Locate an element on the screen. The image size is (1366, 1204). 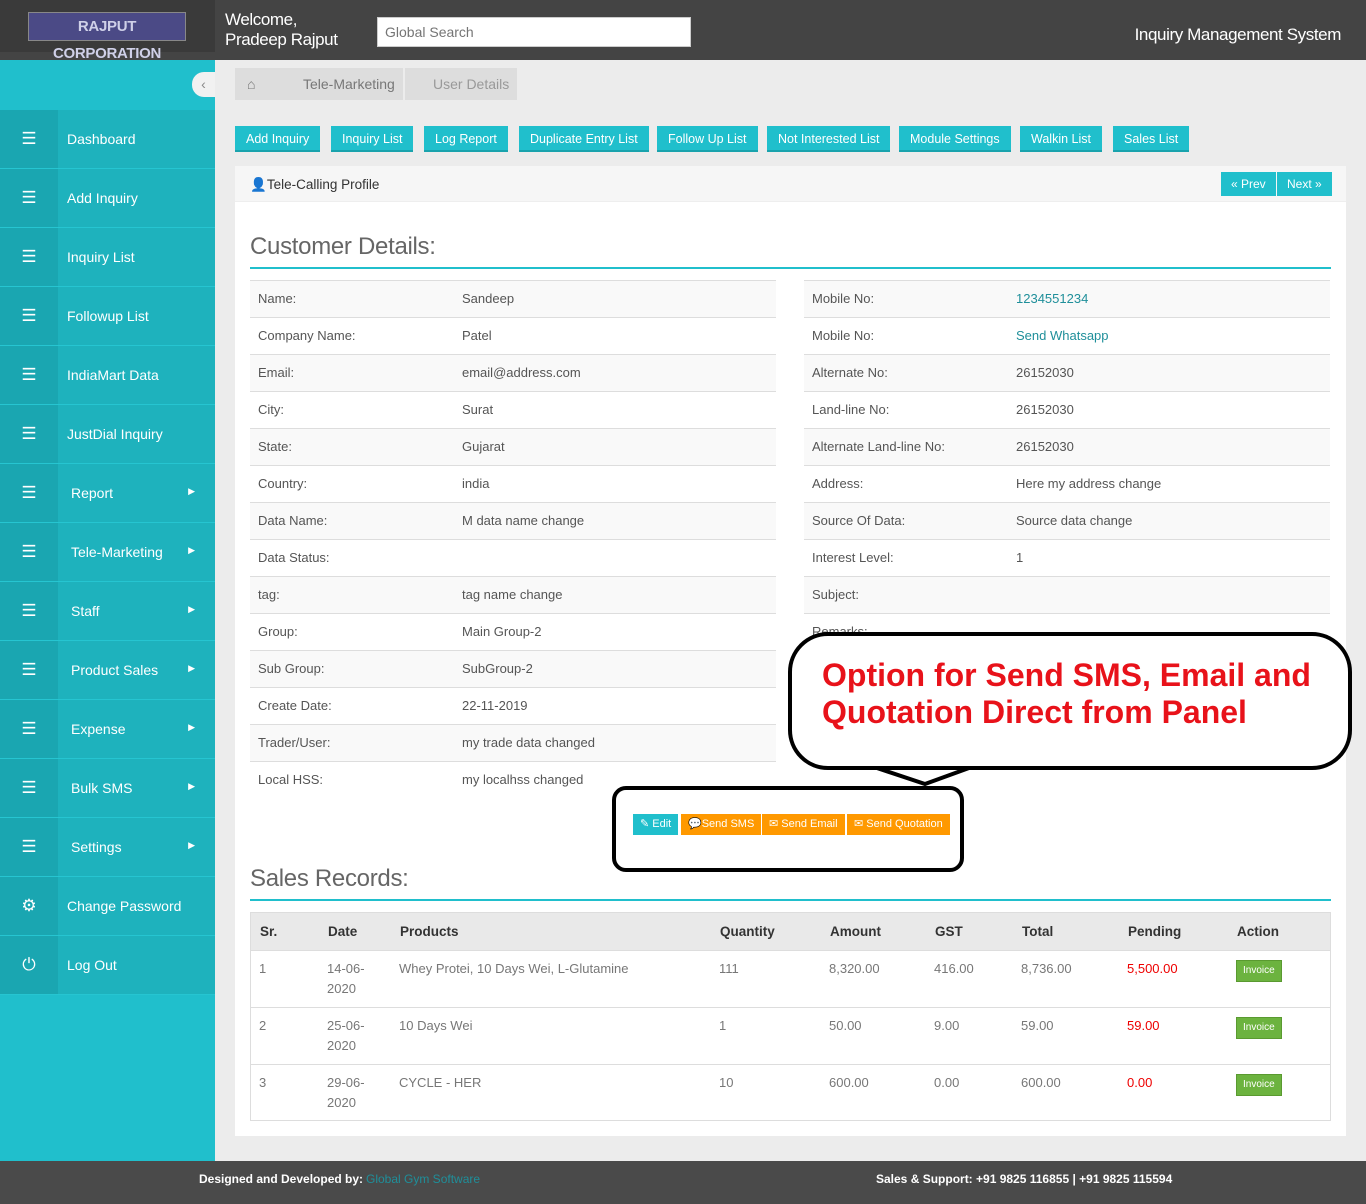
sidebar-item: ☰ Report ▶ is located at coordinates (107, 493).